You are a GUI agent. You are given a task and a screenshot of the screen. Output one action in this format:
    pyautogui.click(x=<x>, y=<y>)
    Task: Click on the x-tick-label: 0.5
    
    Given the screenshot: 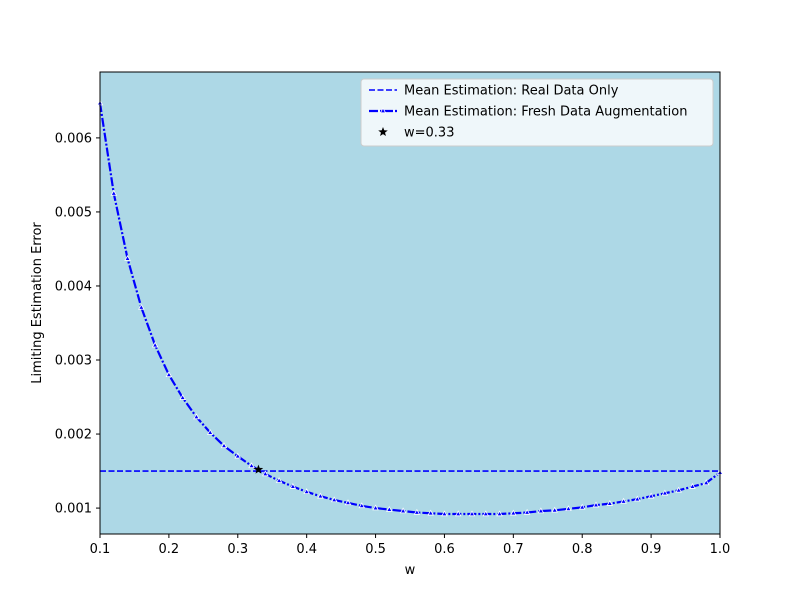 What is the action you would take?
    pyautogui.click(x=375, y=549)
    